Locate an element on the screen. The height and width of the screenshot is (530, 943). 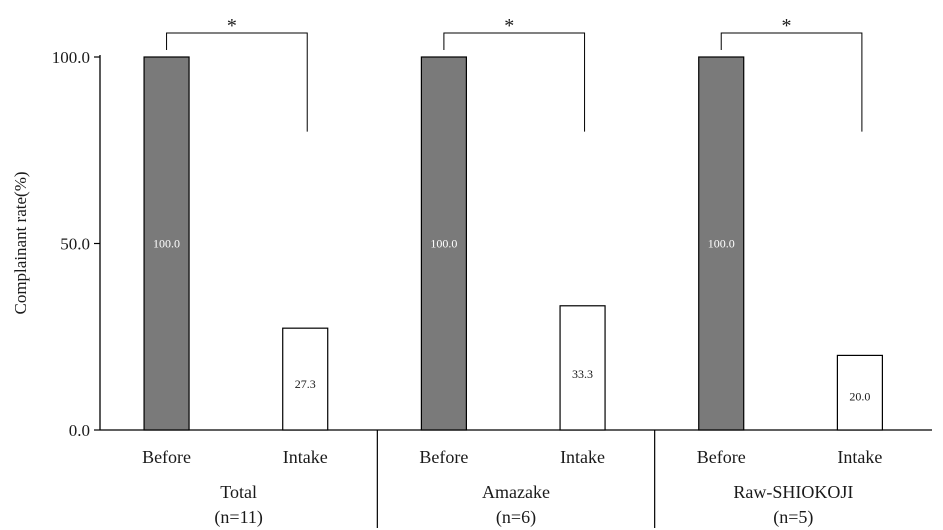
group-label: Amazake is located at coordinates (516, 492).